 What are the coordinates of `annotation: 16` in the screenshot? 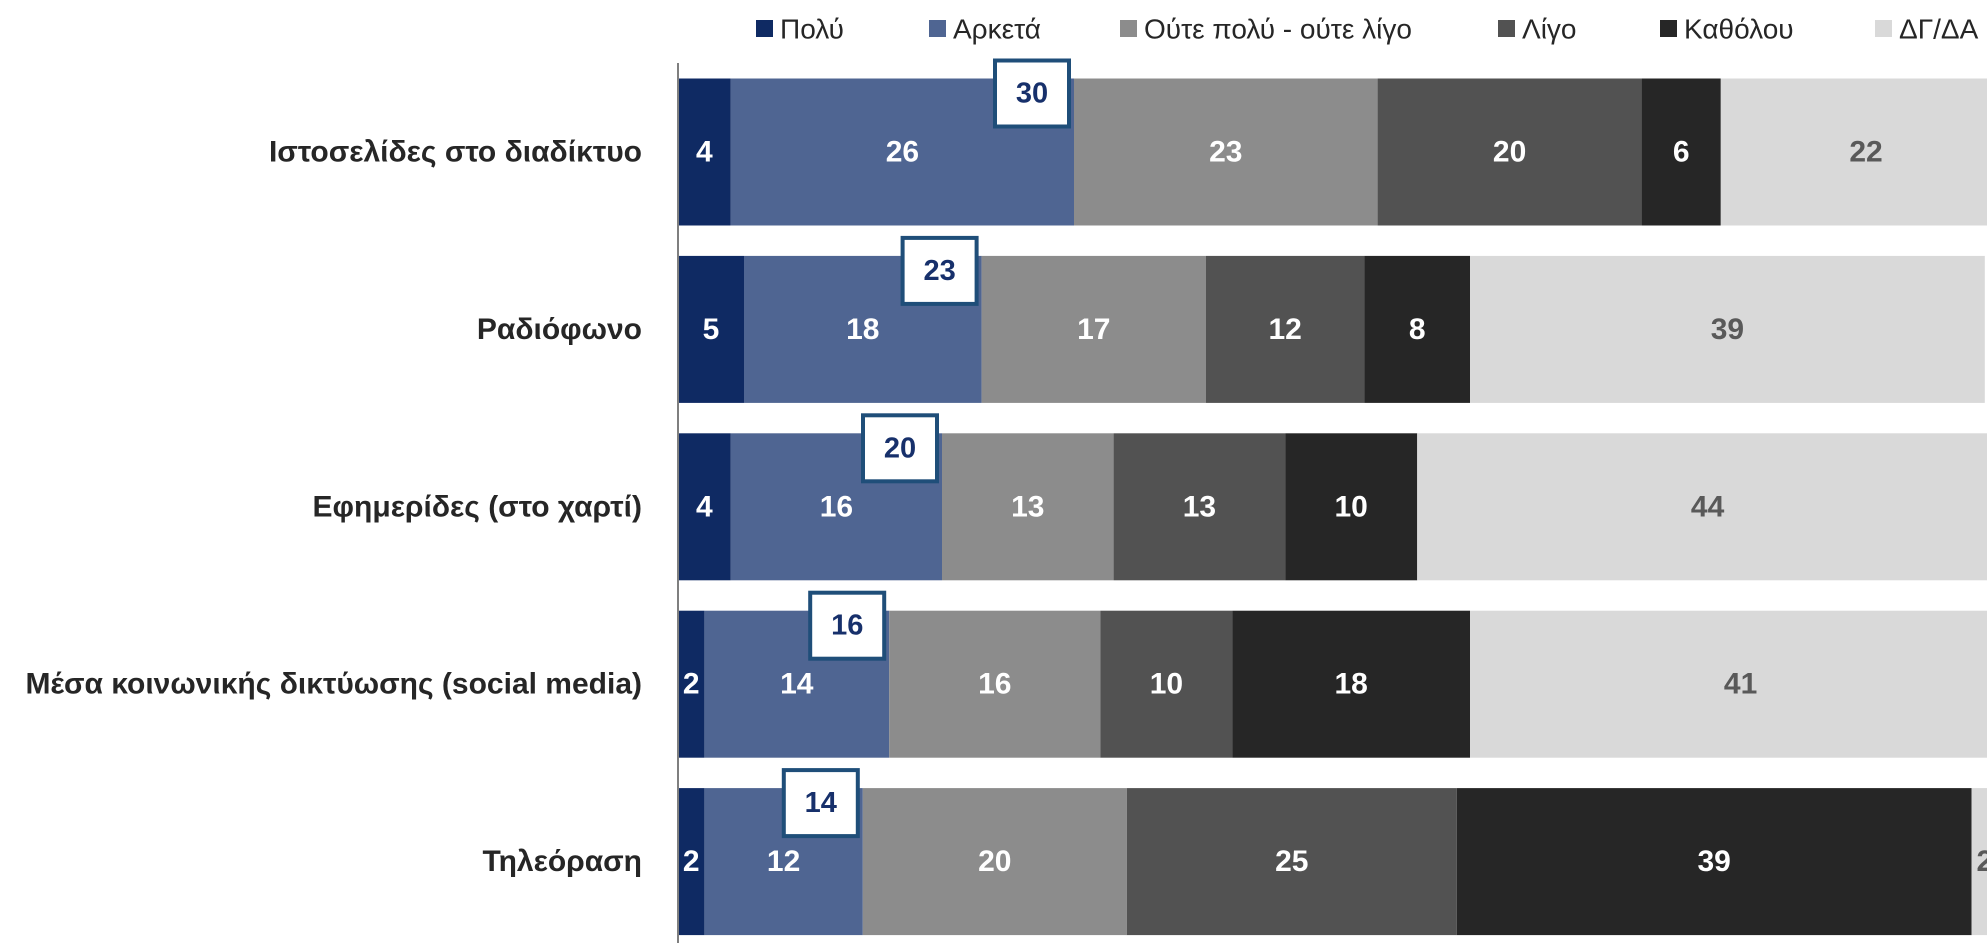 It's located at (847, 626).